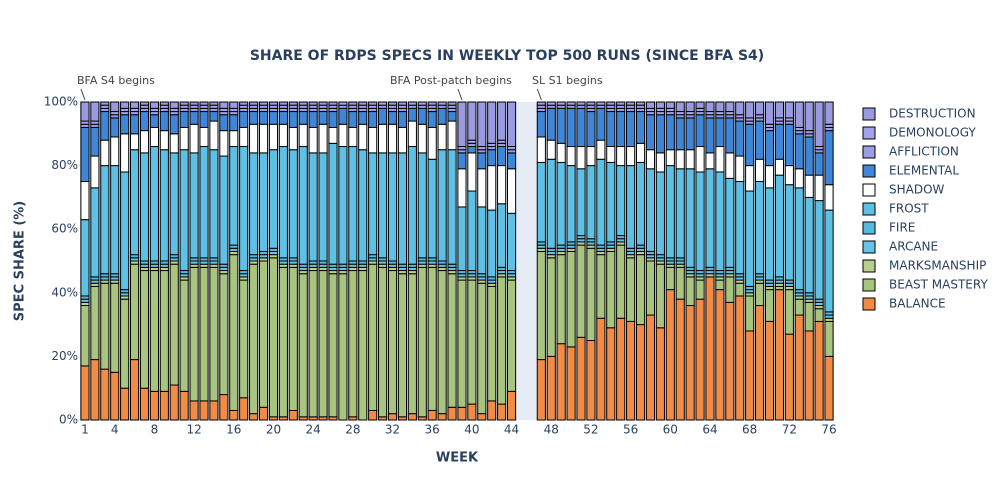  Describe the element at coordinates (155, 430) in the screenshot. I see `x-tick-label: 8` at that location.